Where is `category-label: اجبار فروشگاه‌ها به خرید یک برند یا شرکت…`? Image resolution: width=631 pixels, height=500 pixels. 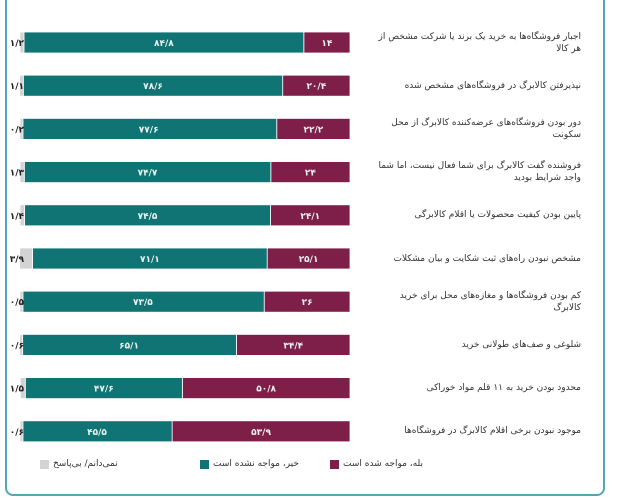 category-label: اجبار فروشگاه‌ها به خرید یک برند یا شرکت… is located at coordinates (479, 42).